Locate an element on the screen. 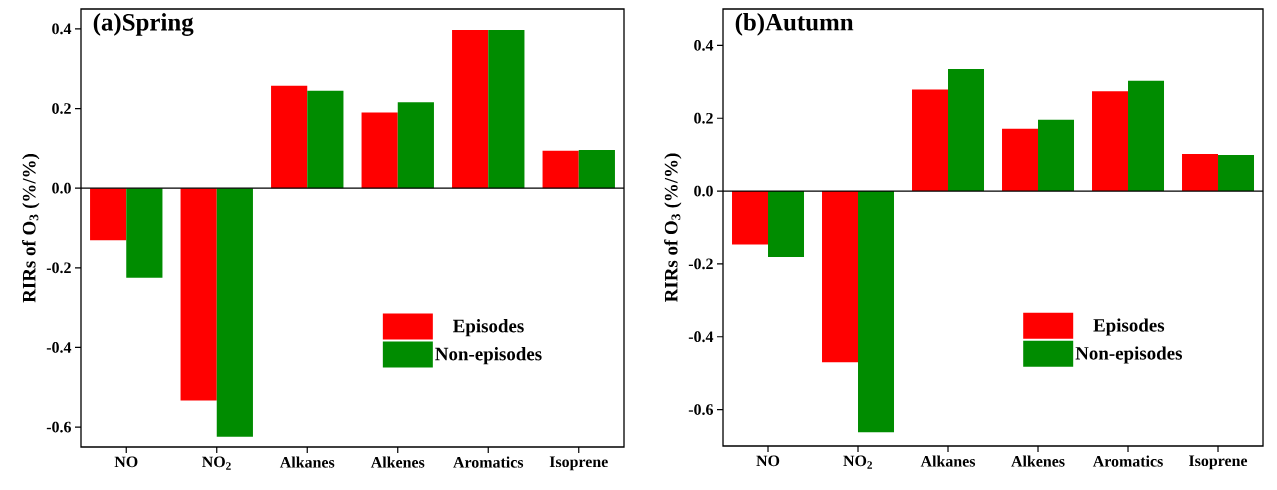  chart-title: (b)Autumn is located at coordinates (794, 24).